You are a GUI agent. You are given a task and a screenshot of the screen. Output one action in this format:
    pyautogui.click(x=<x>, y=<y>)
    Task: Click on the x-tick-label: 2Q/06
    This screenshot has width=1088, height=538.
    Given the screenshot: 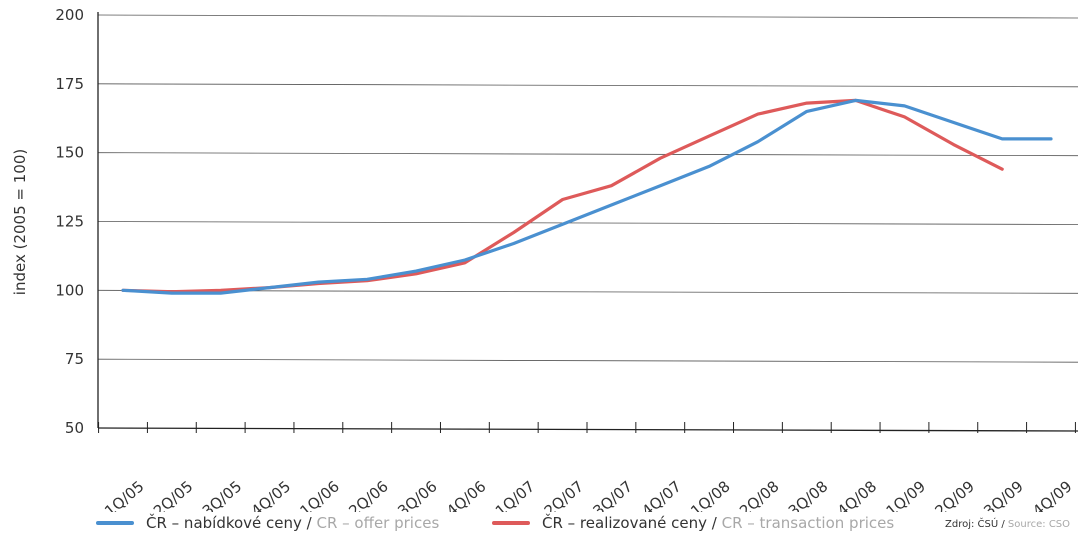 What is the action you would take?
    pyautogui.click(x=368, y=494)
    